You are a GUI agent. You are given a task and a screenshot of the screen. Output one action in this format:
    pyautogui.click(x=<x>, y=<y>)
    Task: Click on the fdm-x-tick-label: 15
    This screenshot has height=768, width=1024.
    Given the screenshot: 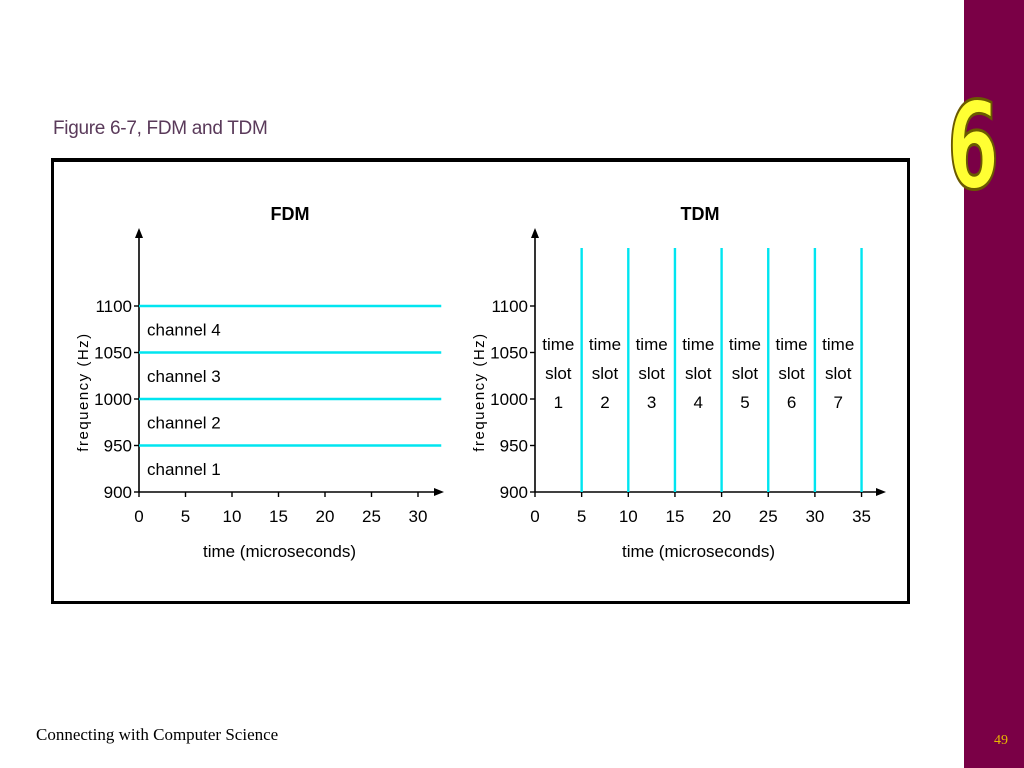 What is the action you would take?
    pyautogui.click(x=278, y=516)
    